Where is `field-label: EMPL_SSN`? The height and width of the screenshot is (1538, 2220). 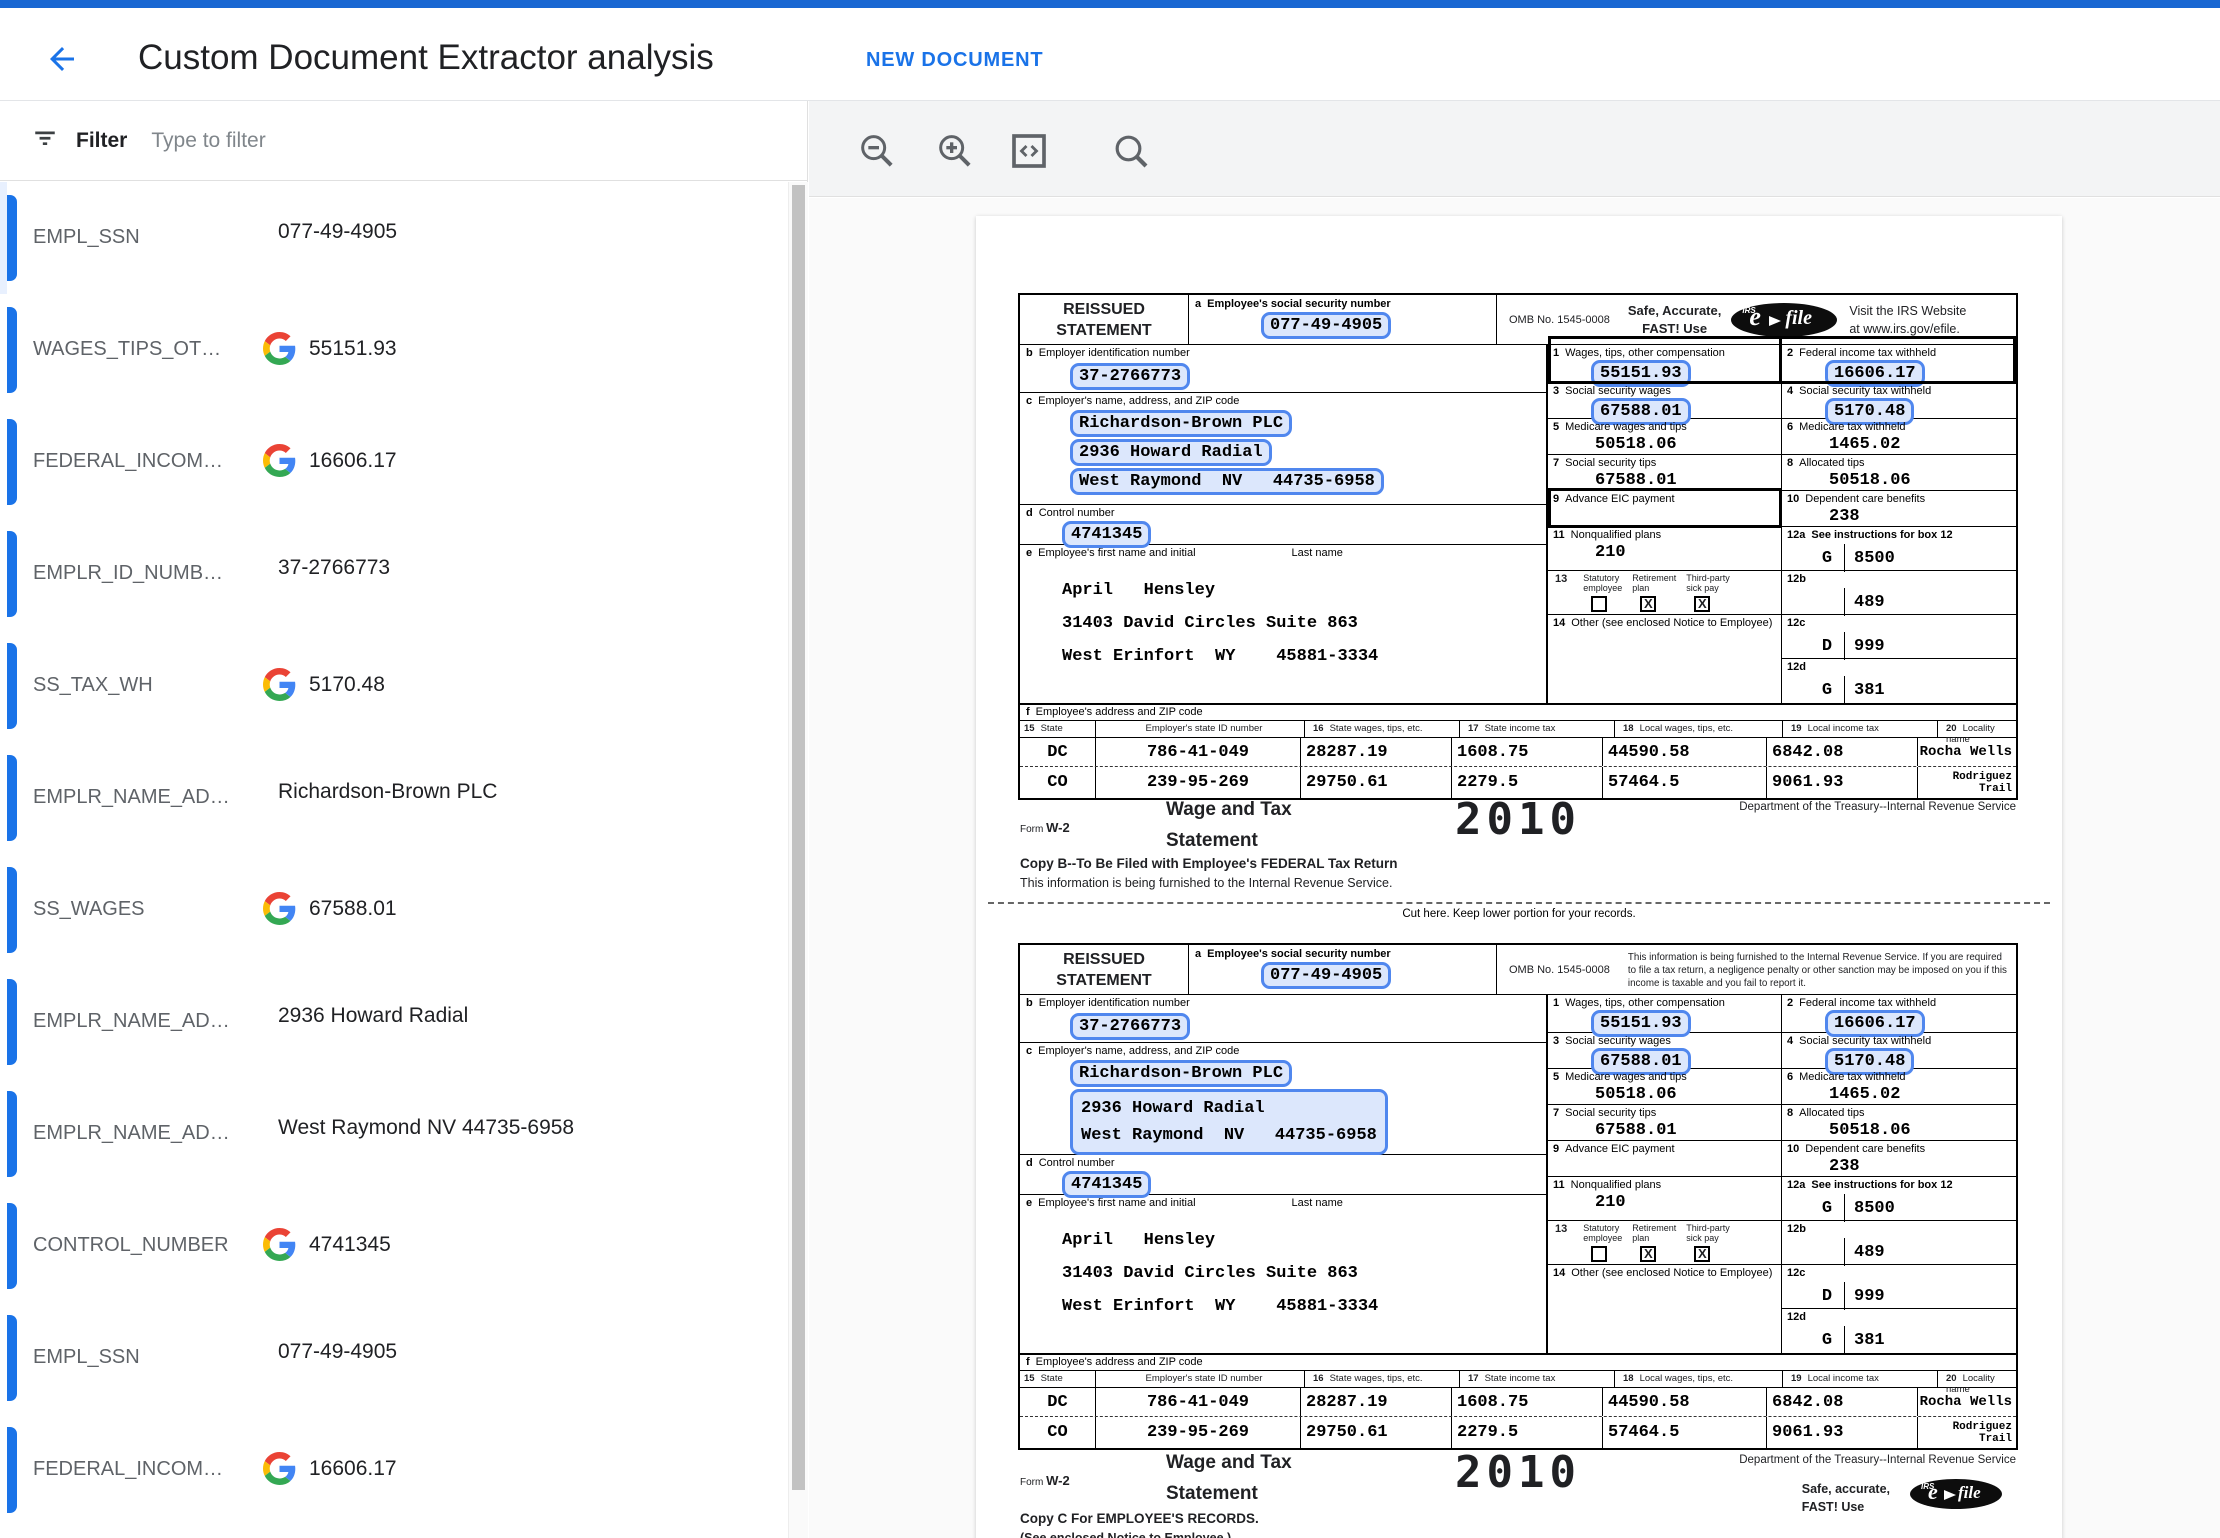 field-label: EMPL_SSN is located at coordinates (86, 237).